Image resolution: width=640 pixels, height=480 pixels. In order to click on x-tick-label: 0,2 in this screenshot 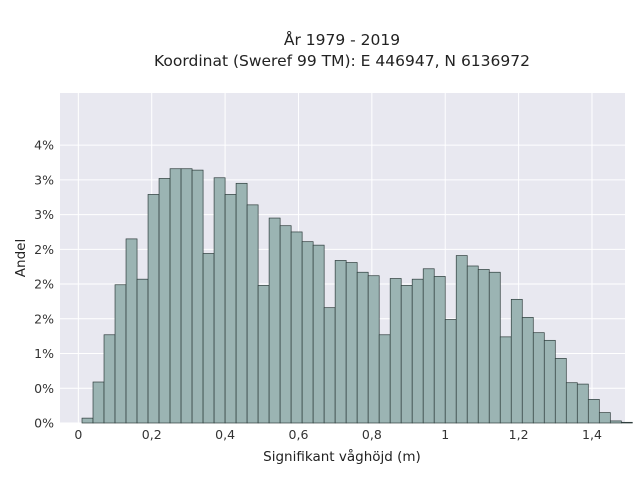, I will do `click(152, 434)`.